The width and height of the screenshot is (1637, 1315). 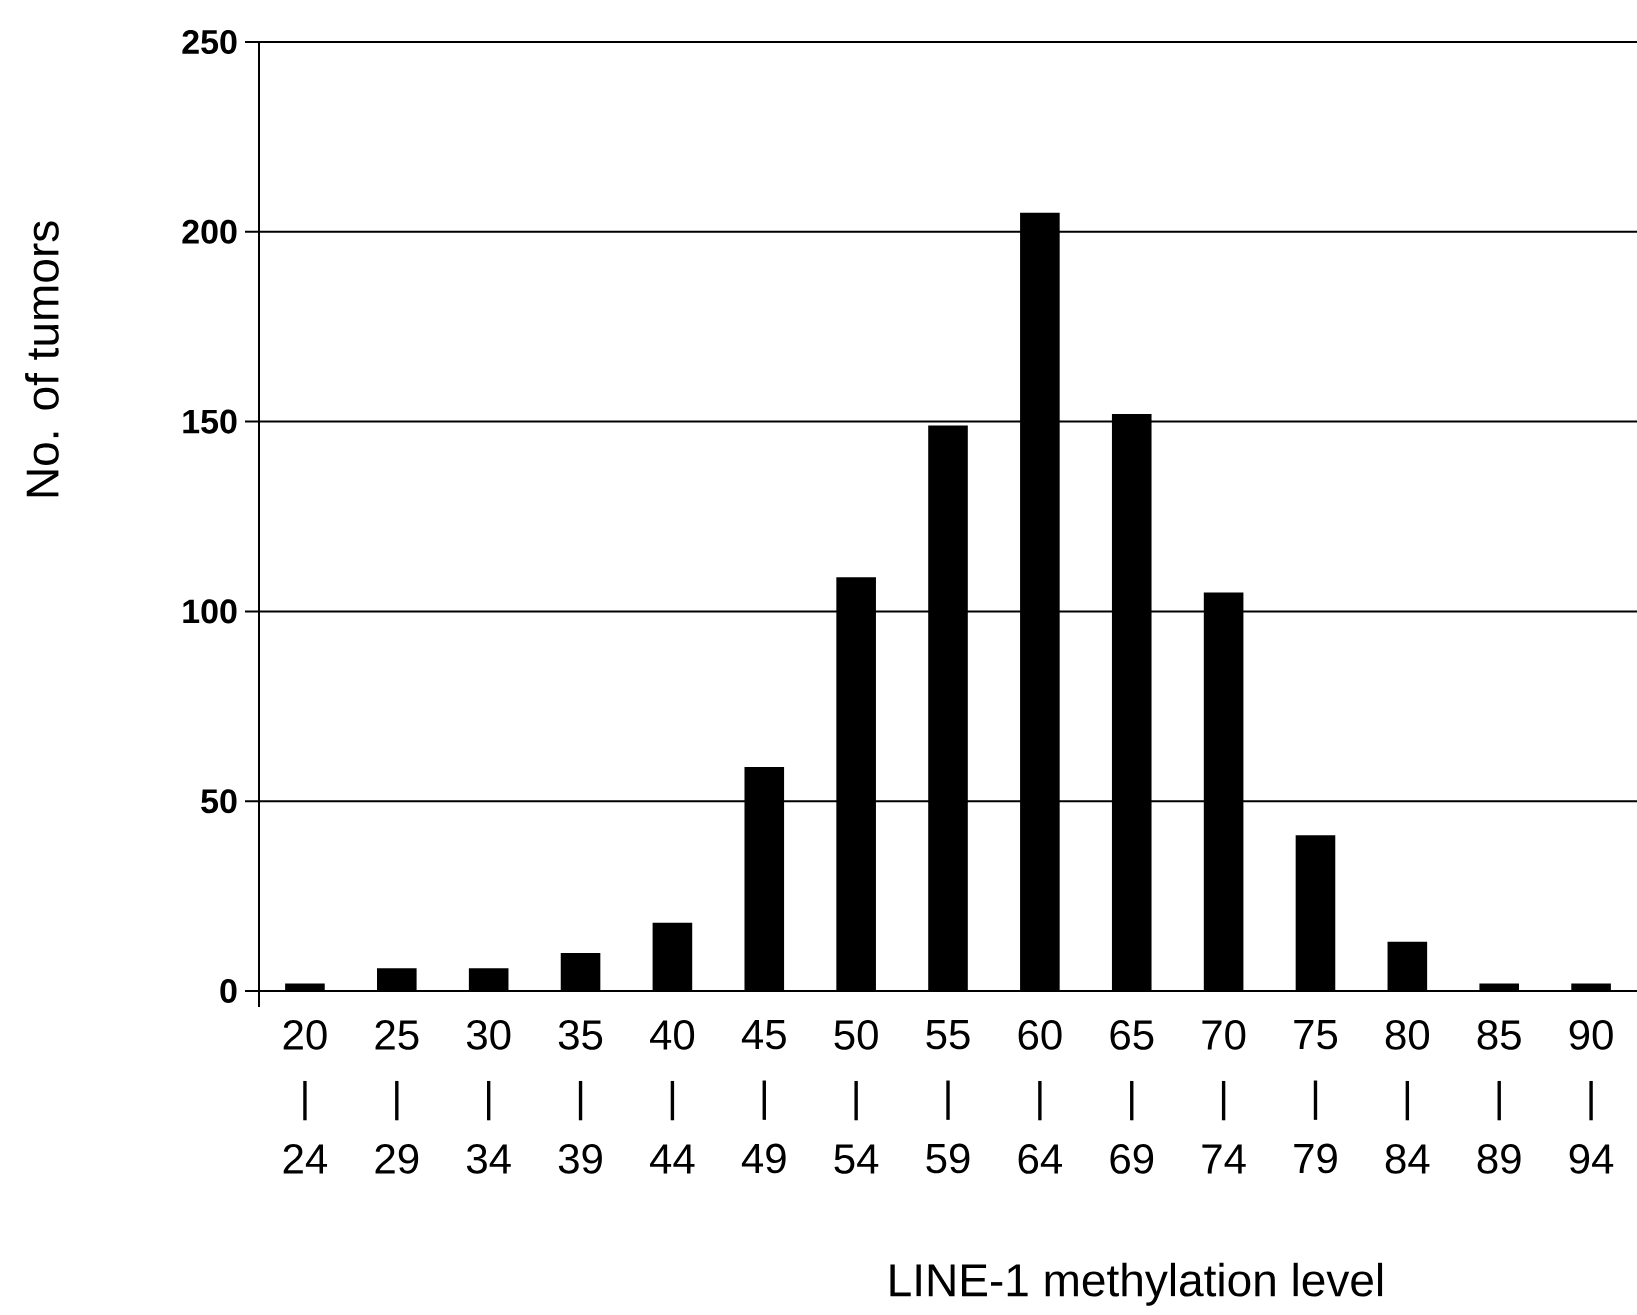 What do you see at coordinates (1040, 1097) in the screenshot?
I see `x-tick-label: 60 | 64` at bounding box center [1040, 1097].